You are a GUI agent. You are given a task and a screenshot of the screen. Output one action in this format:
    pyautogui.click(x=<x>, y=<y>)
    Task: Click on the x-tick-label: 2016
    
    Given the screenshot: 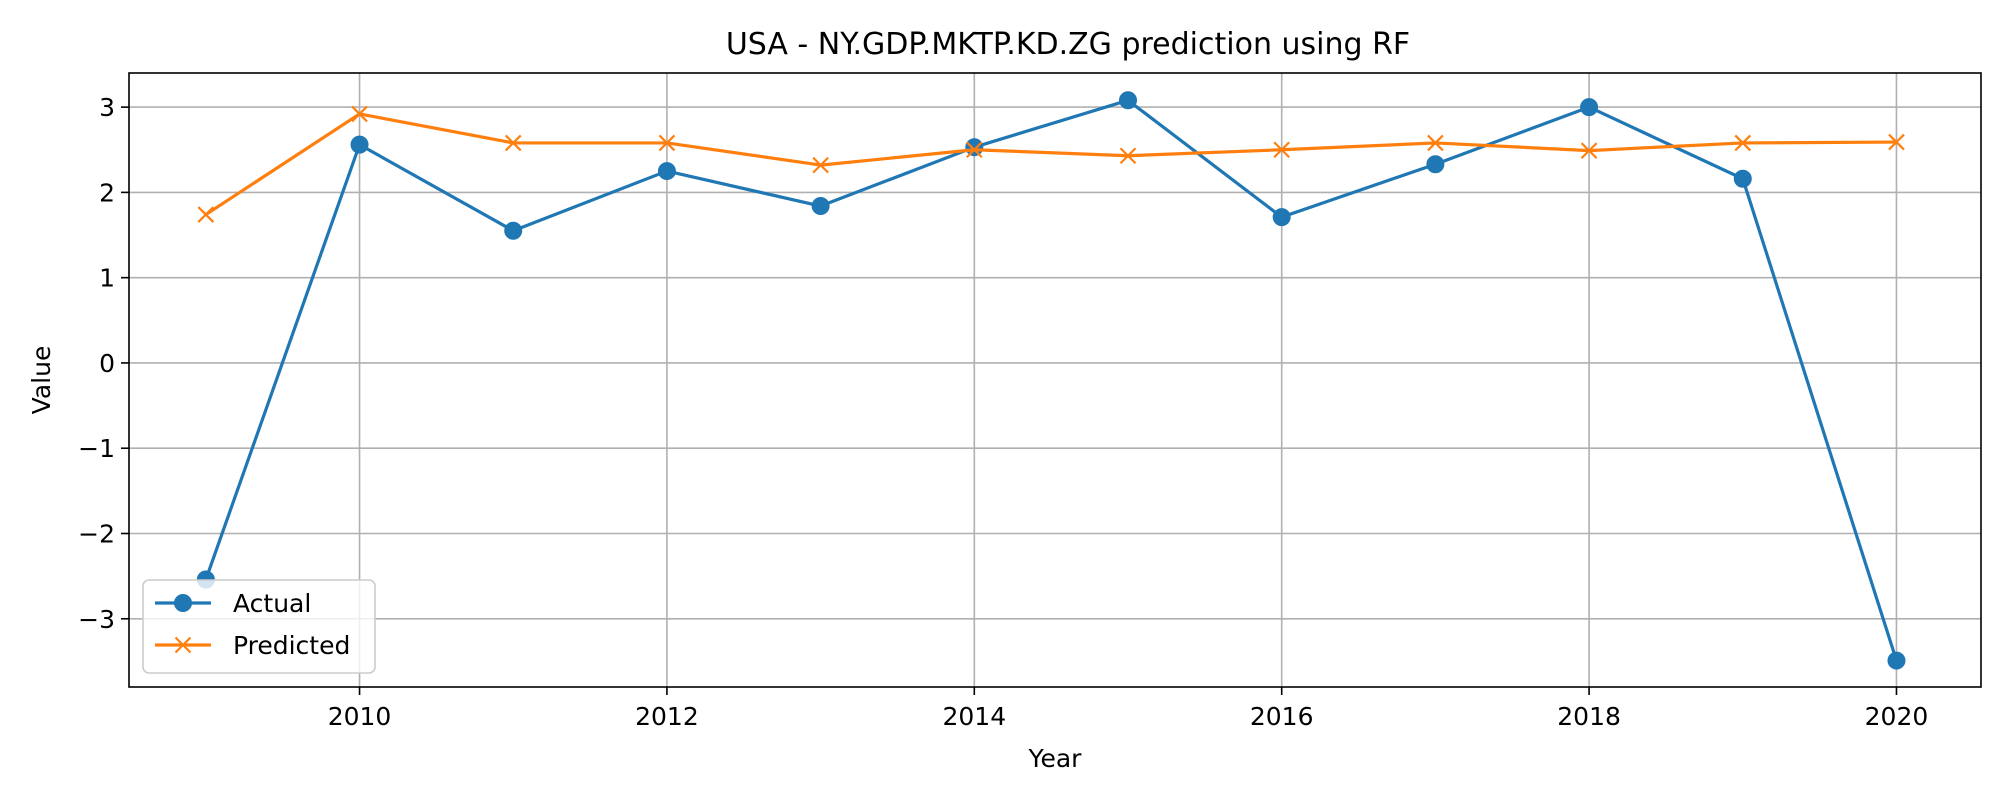 What is the action you would take?
    pyautogui.click(x=1282, y=716)
    